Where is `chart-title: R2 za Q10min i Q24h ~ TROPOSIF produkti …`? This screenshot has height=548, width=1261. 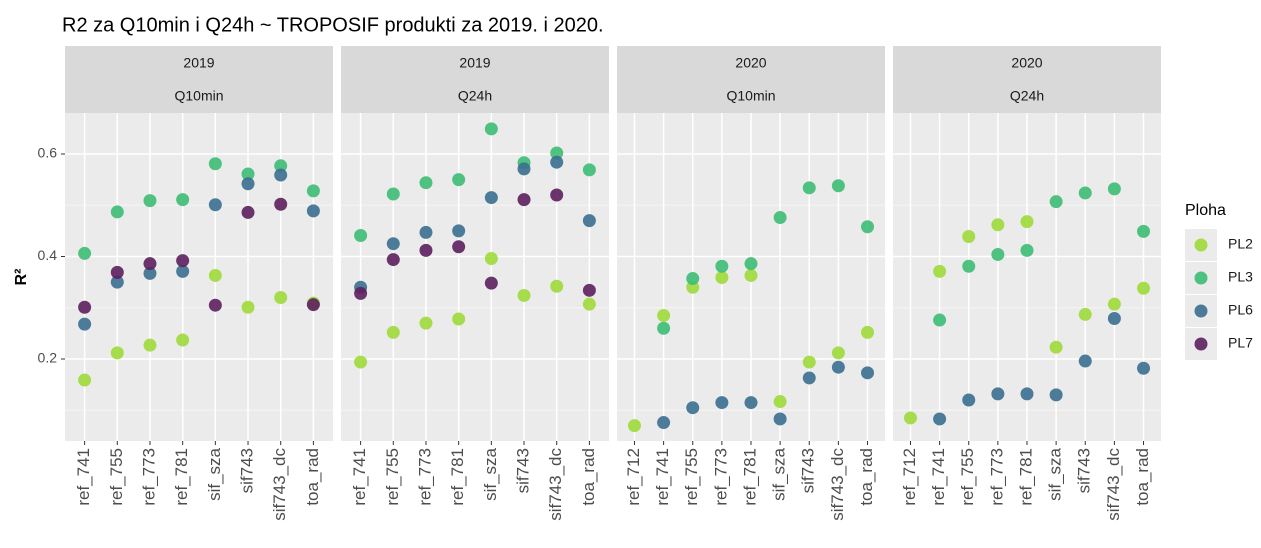 chart-title: R2 za Q10min i Q24h ~ TROPOSIF produkti … is located at coordinates (333, 25).